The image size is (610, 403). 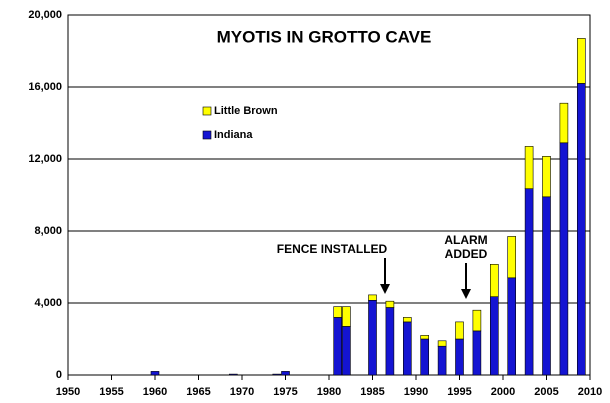 I want to click on y-tick-label: 4,000, so click(x=48, y=303).